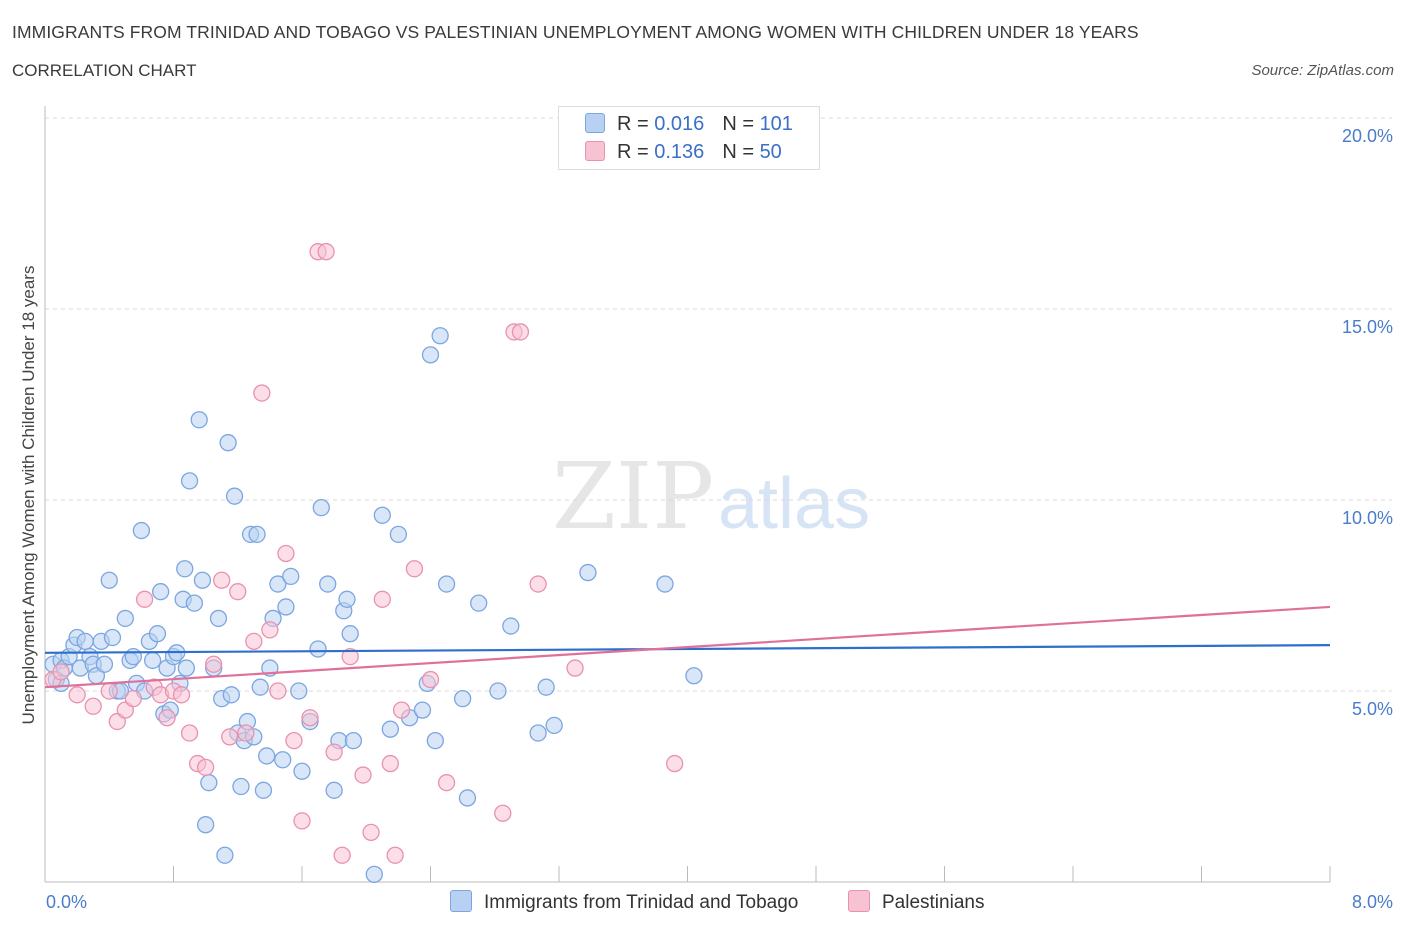  I want to click on legend-swatch-pink, so click(595, 151).